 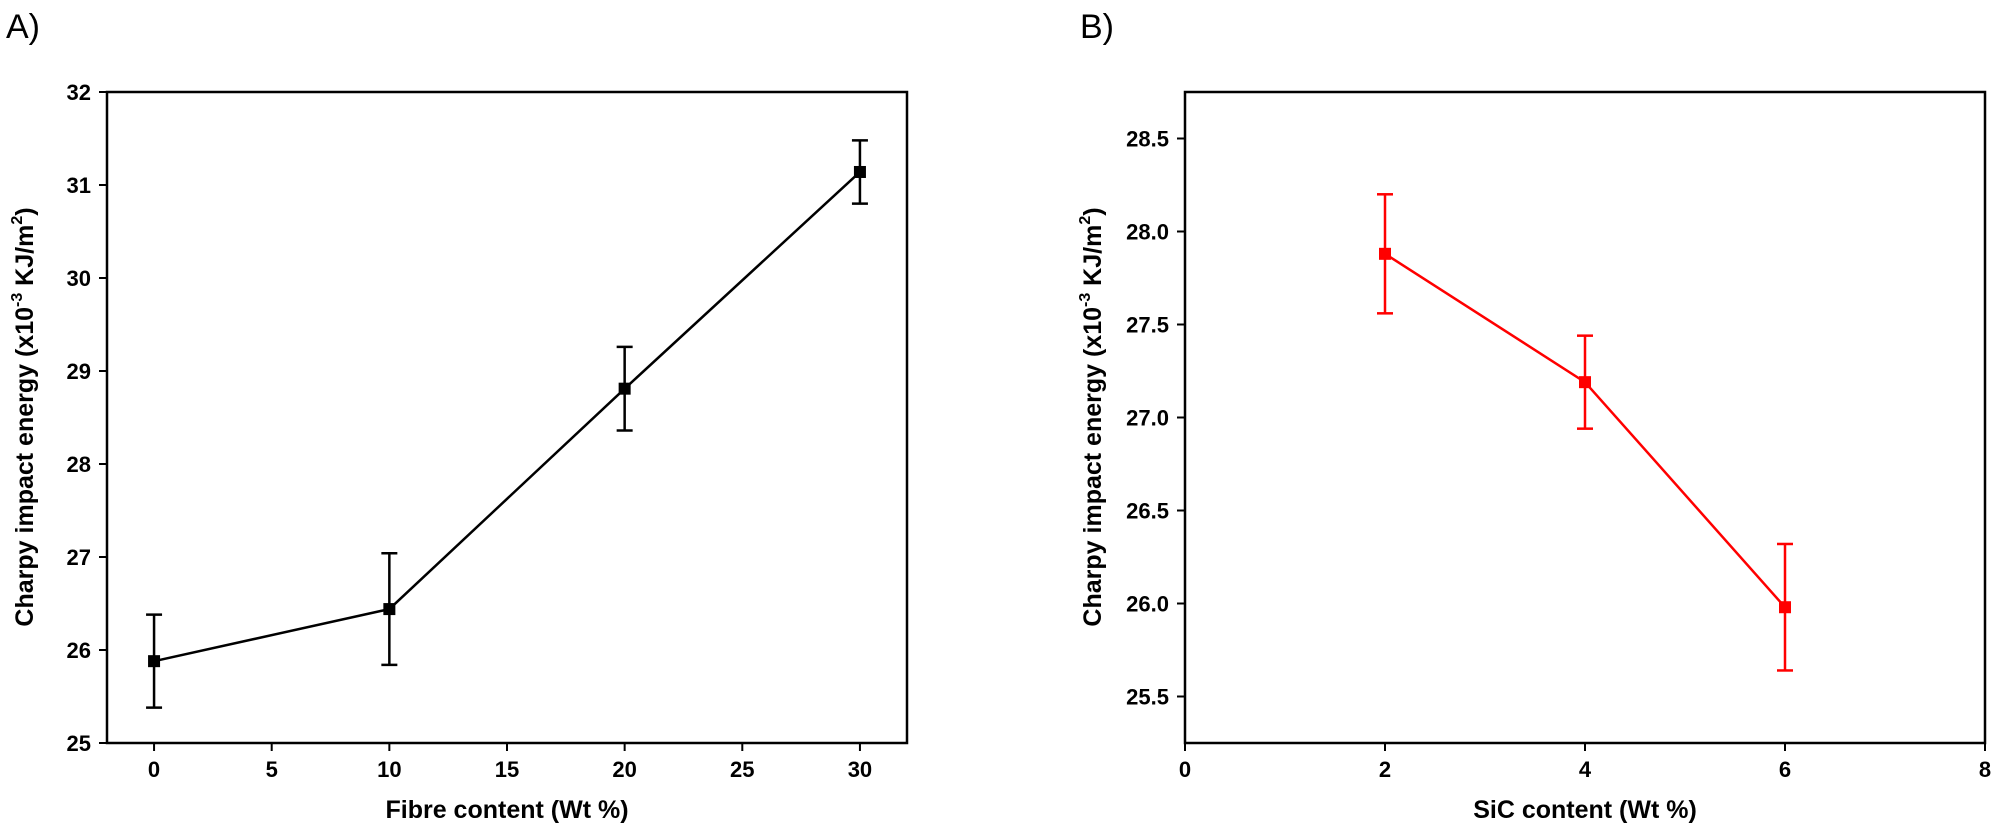 What do you see at coordinates (1985, 769) in the screenshot?
I see `panel-b-x-tick-label: 8` at bounding box center [1985, 769].